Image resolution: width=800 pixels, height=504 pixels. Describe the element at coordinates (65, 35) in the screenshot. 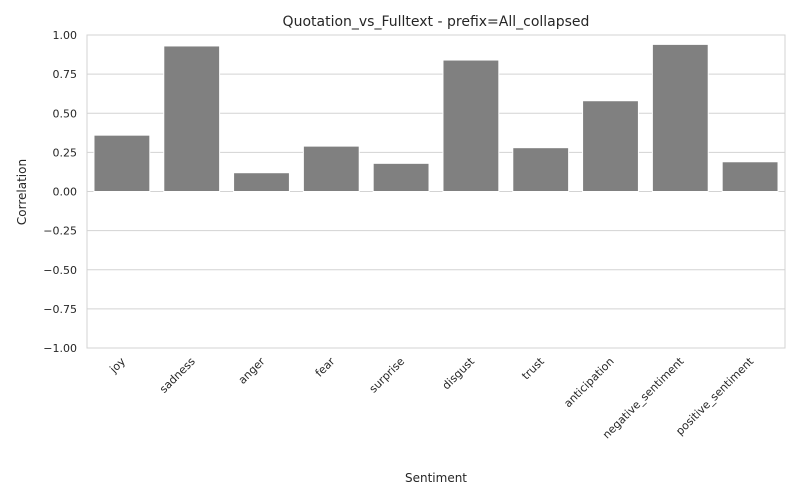

I see `y-tick-label: 1.00` at that location.